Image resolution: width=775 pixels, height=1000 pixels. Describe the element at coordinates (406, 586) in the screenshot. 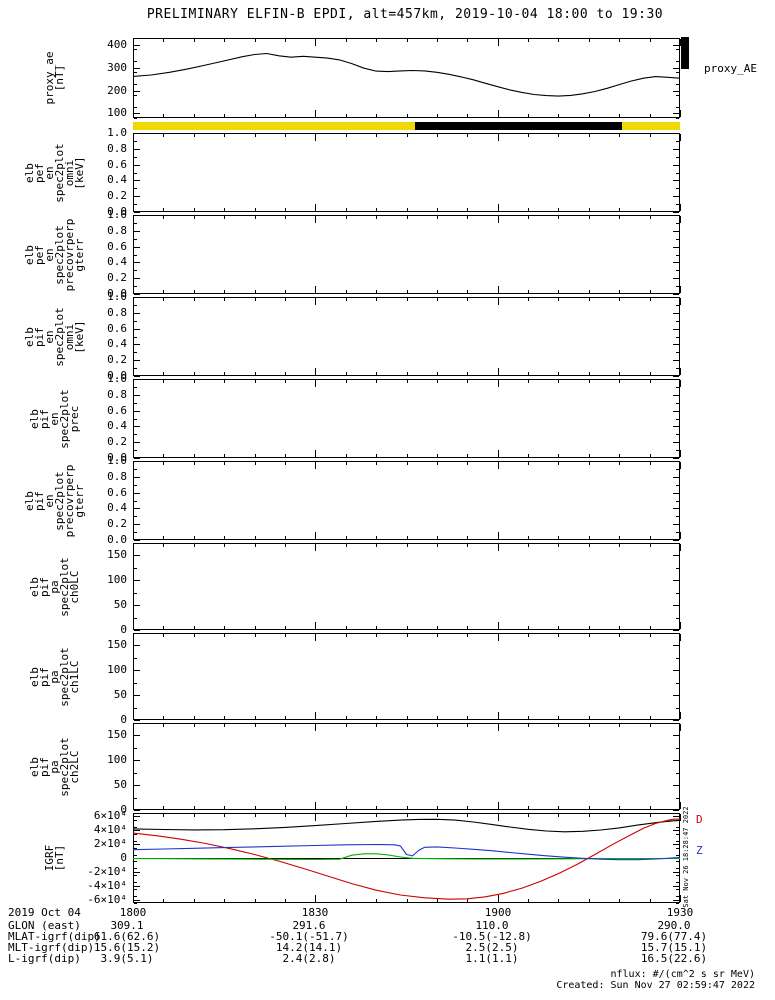

I see `panel-elb-pif-pa-spec2plot-ch0LC` at that location.